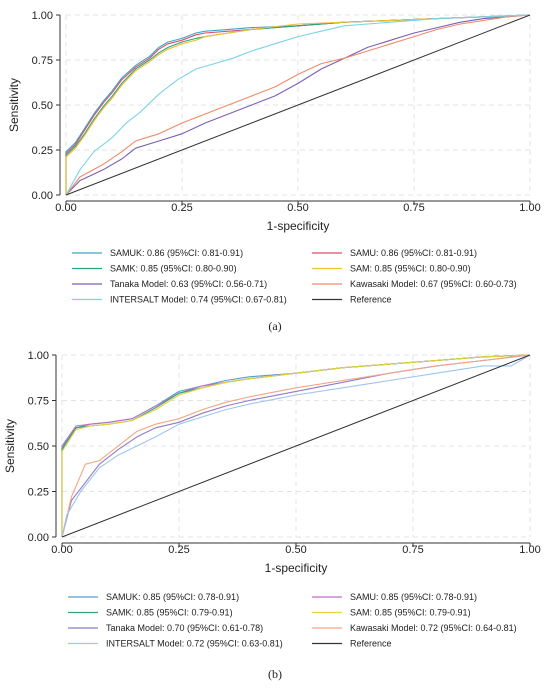 Image resolution: width=550 pixels, height=690 pixels. What do you see at coordinates (176, 253) in the screenshot?
I see `legend-label: SAMUK: 0.86 (95%CI: 0.81-0.91)` at bounding box center [176, 253].